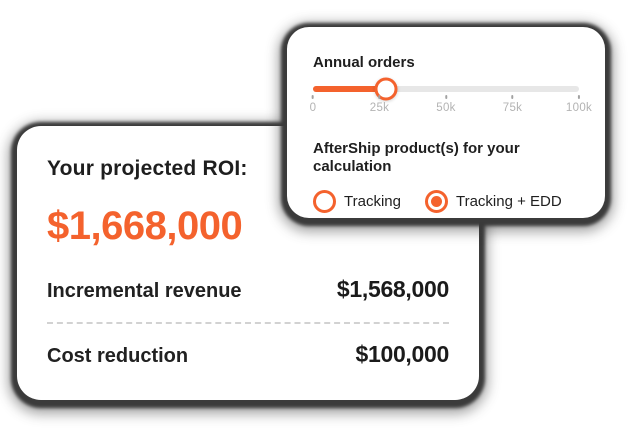 The width and height of the screenshot is (628, 433). What do you see at coordinates (508, 201) in the screenshot?
I see `option-tracking-edd-label: Tracking + EDD` at bounding box center [508, 201].